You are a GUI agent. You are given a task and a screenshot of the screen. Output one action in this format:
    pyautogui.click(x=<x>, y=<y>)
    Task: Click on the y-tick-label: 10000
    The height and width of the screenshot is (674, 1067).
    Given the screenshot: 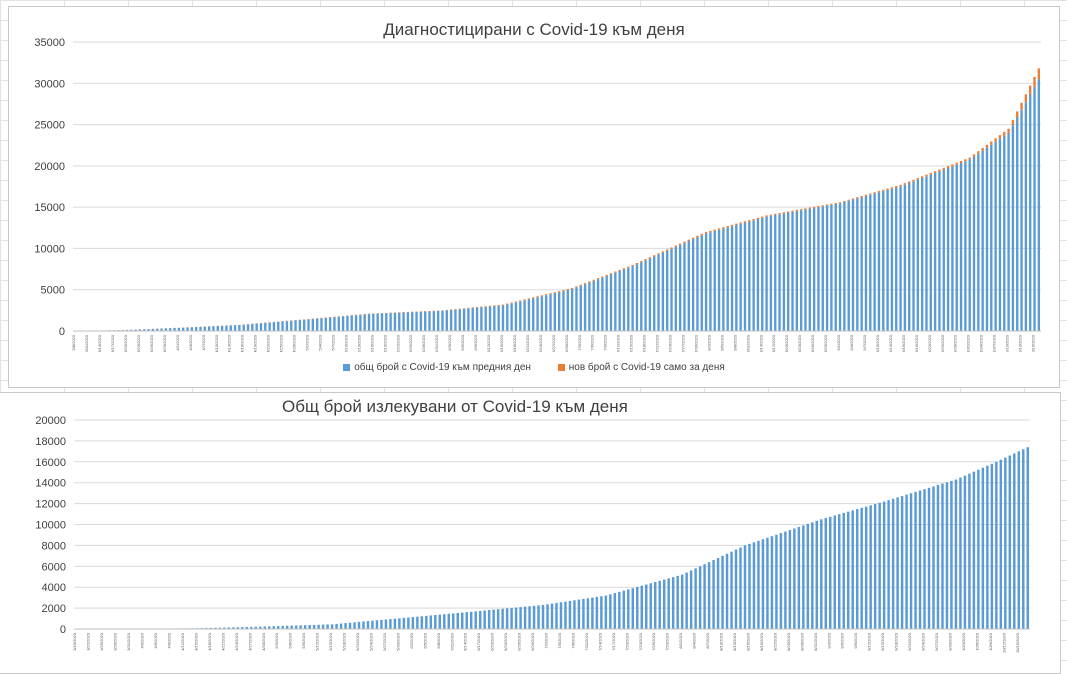 What is the action you would take?
    pyautogui.click(x=50, y=526)
    